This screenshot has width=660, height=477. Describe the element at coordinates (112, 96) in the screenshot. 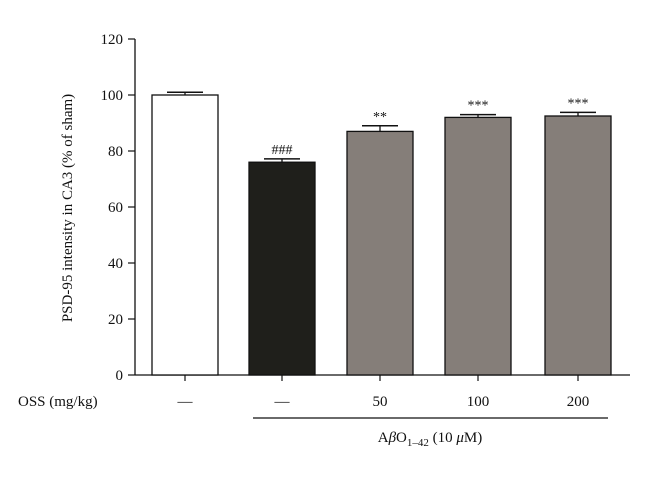

I see `y-tick-label: 100` at that location.